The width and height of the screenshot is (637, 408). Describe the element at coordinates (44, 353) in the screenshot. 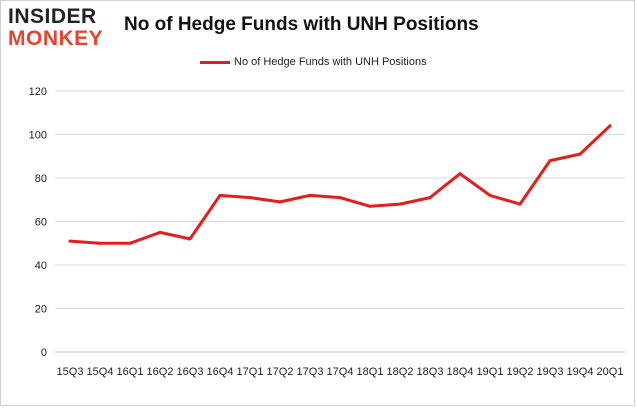

I see `y-tick-label: 0` at that location.